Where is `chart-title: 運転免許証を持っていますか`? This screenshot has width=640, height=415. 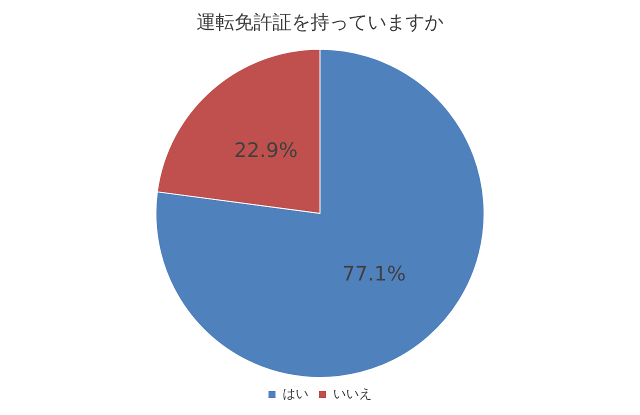
chart-title: 運転免許証を持っていますか is located at coordinates (320, 22).